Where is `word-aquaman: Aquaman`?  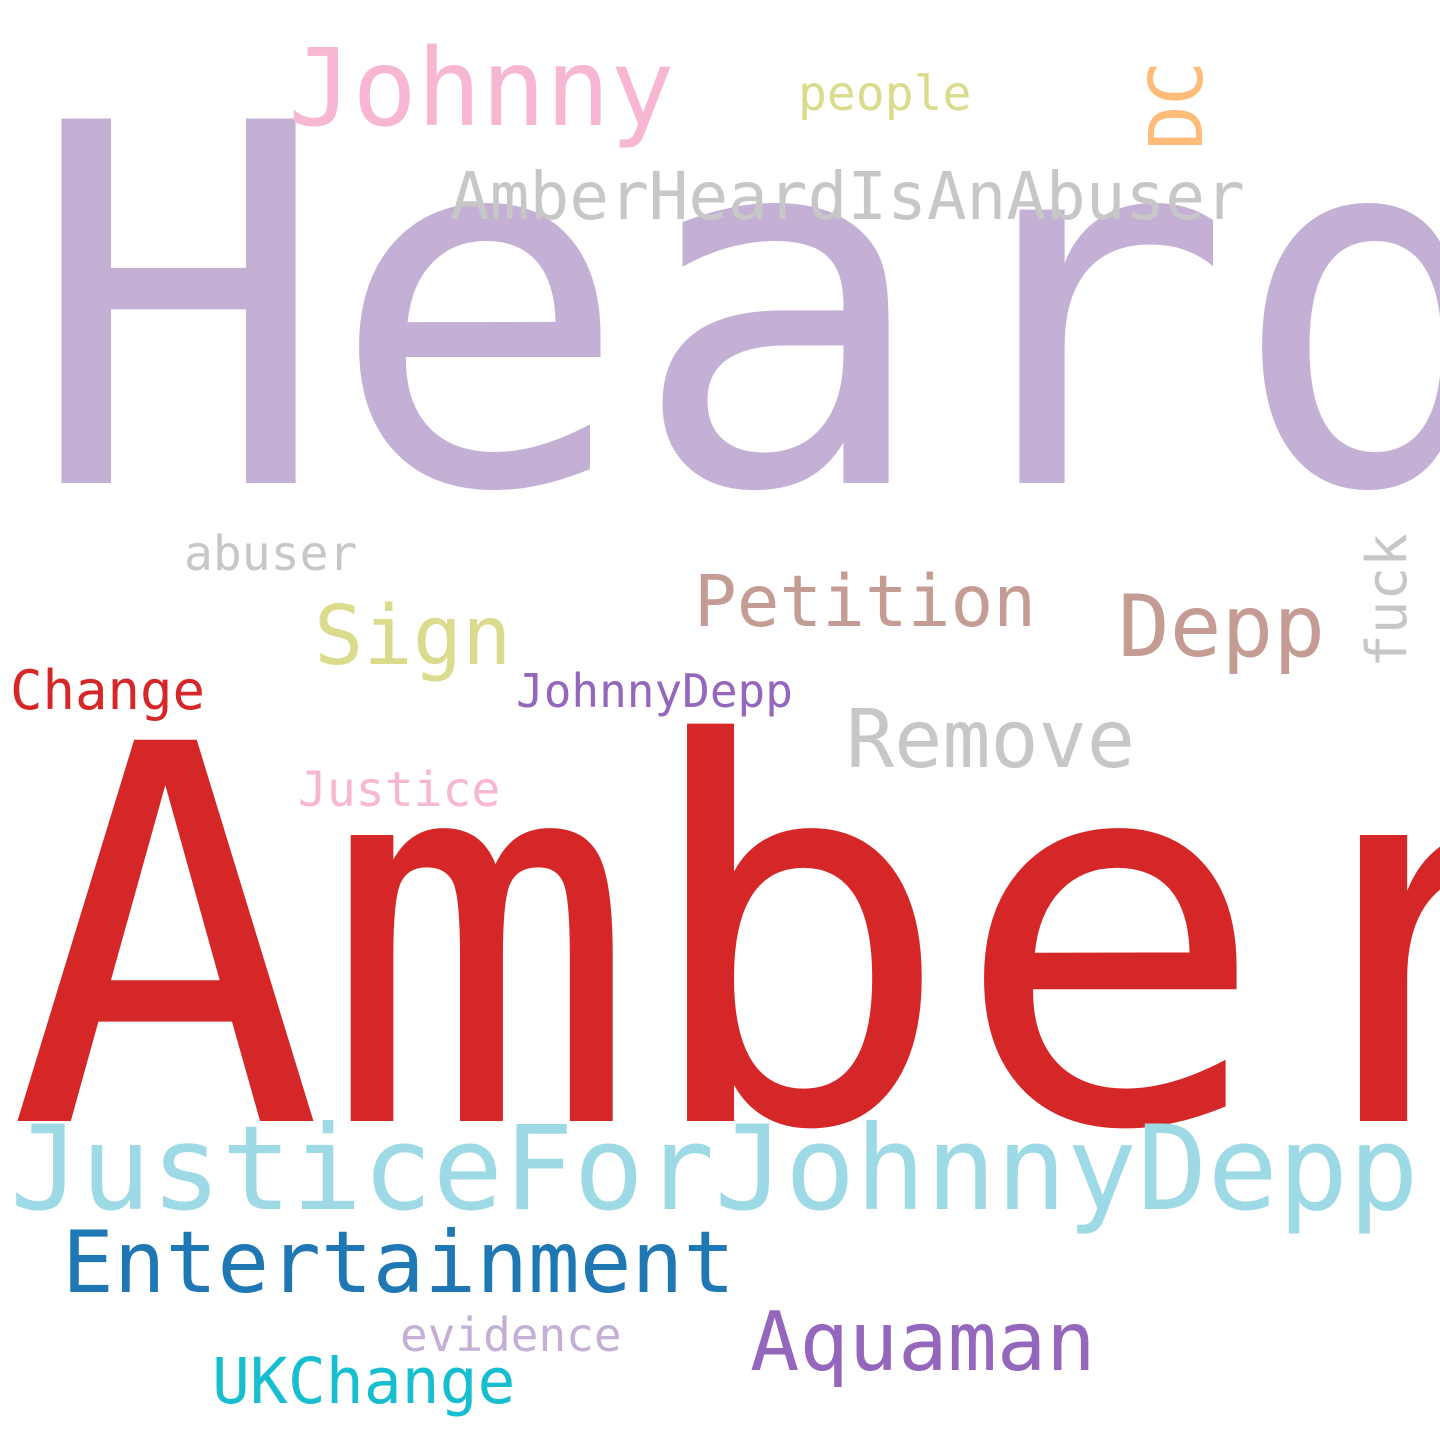 word-aquaman: Aquaman is located at coordinates (923, 1342).